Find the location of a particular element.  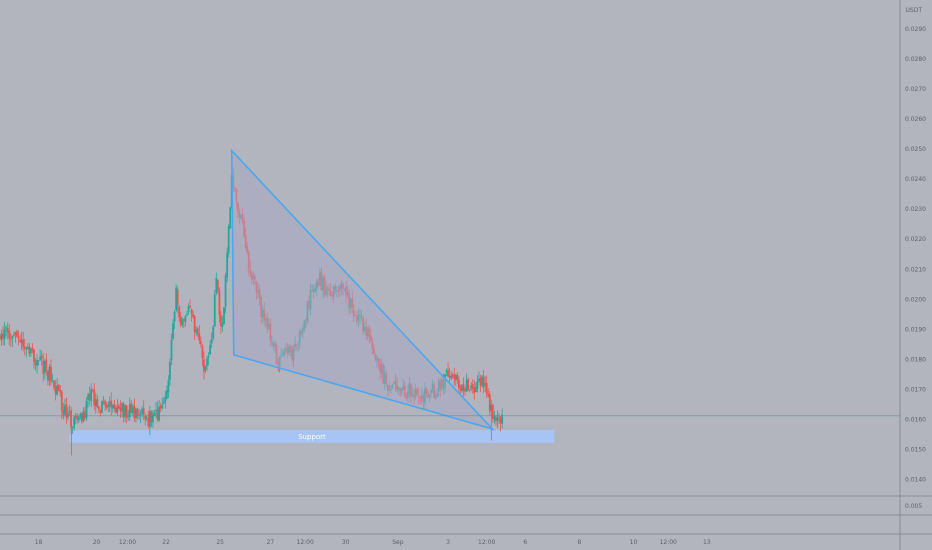

time-axis-tick: 8 is located at coordinates (579, 542).